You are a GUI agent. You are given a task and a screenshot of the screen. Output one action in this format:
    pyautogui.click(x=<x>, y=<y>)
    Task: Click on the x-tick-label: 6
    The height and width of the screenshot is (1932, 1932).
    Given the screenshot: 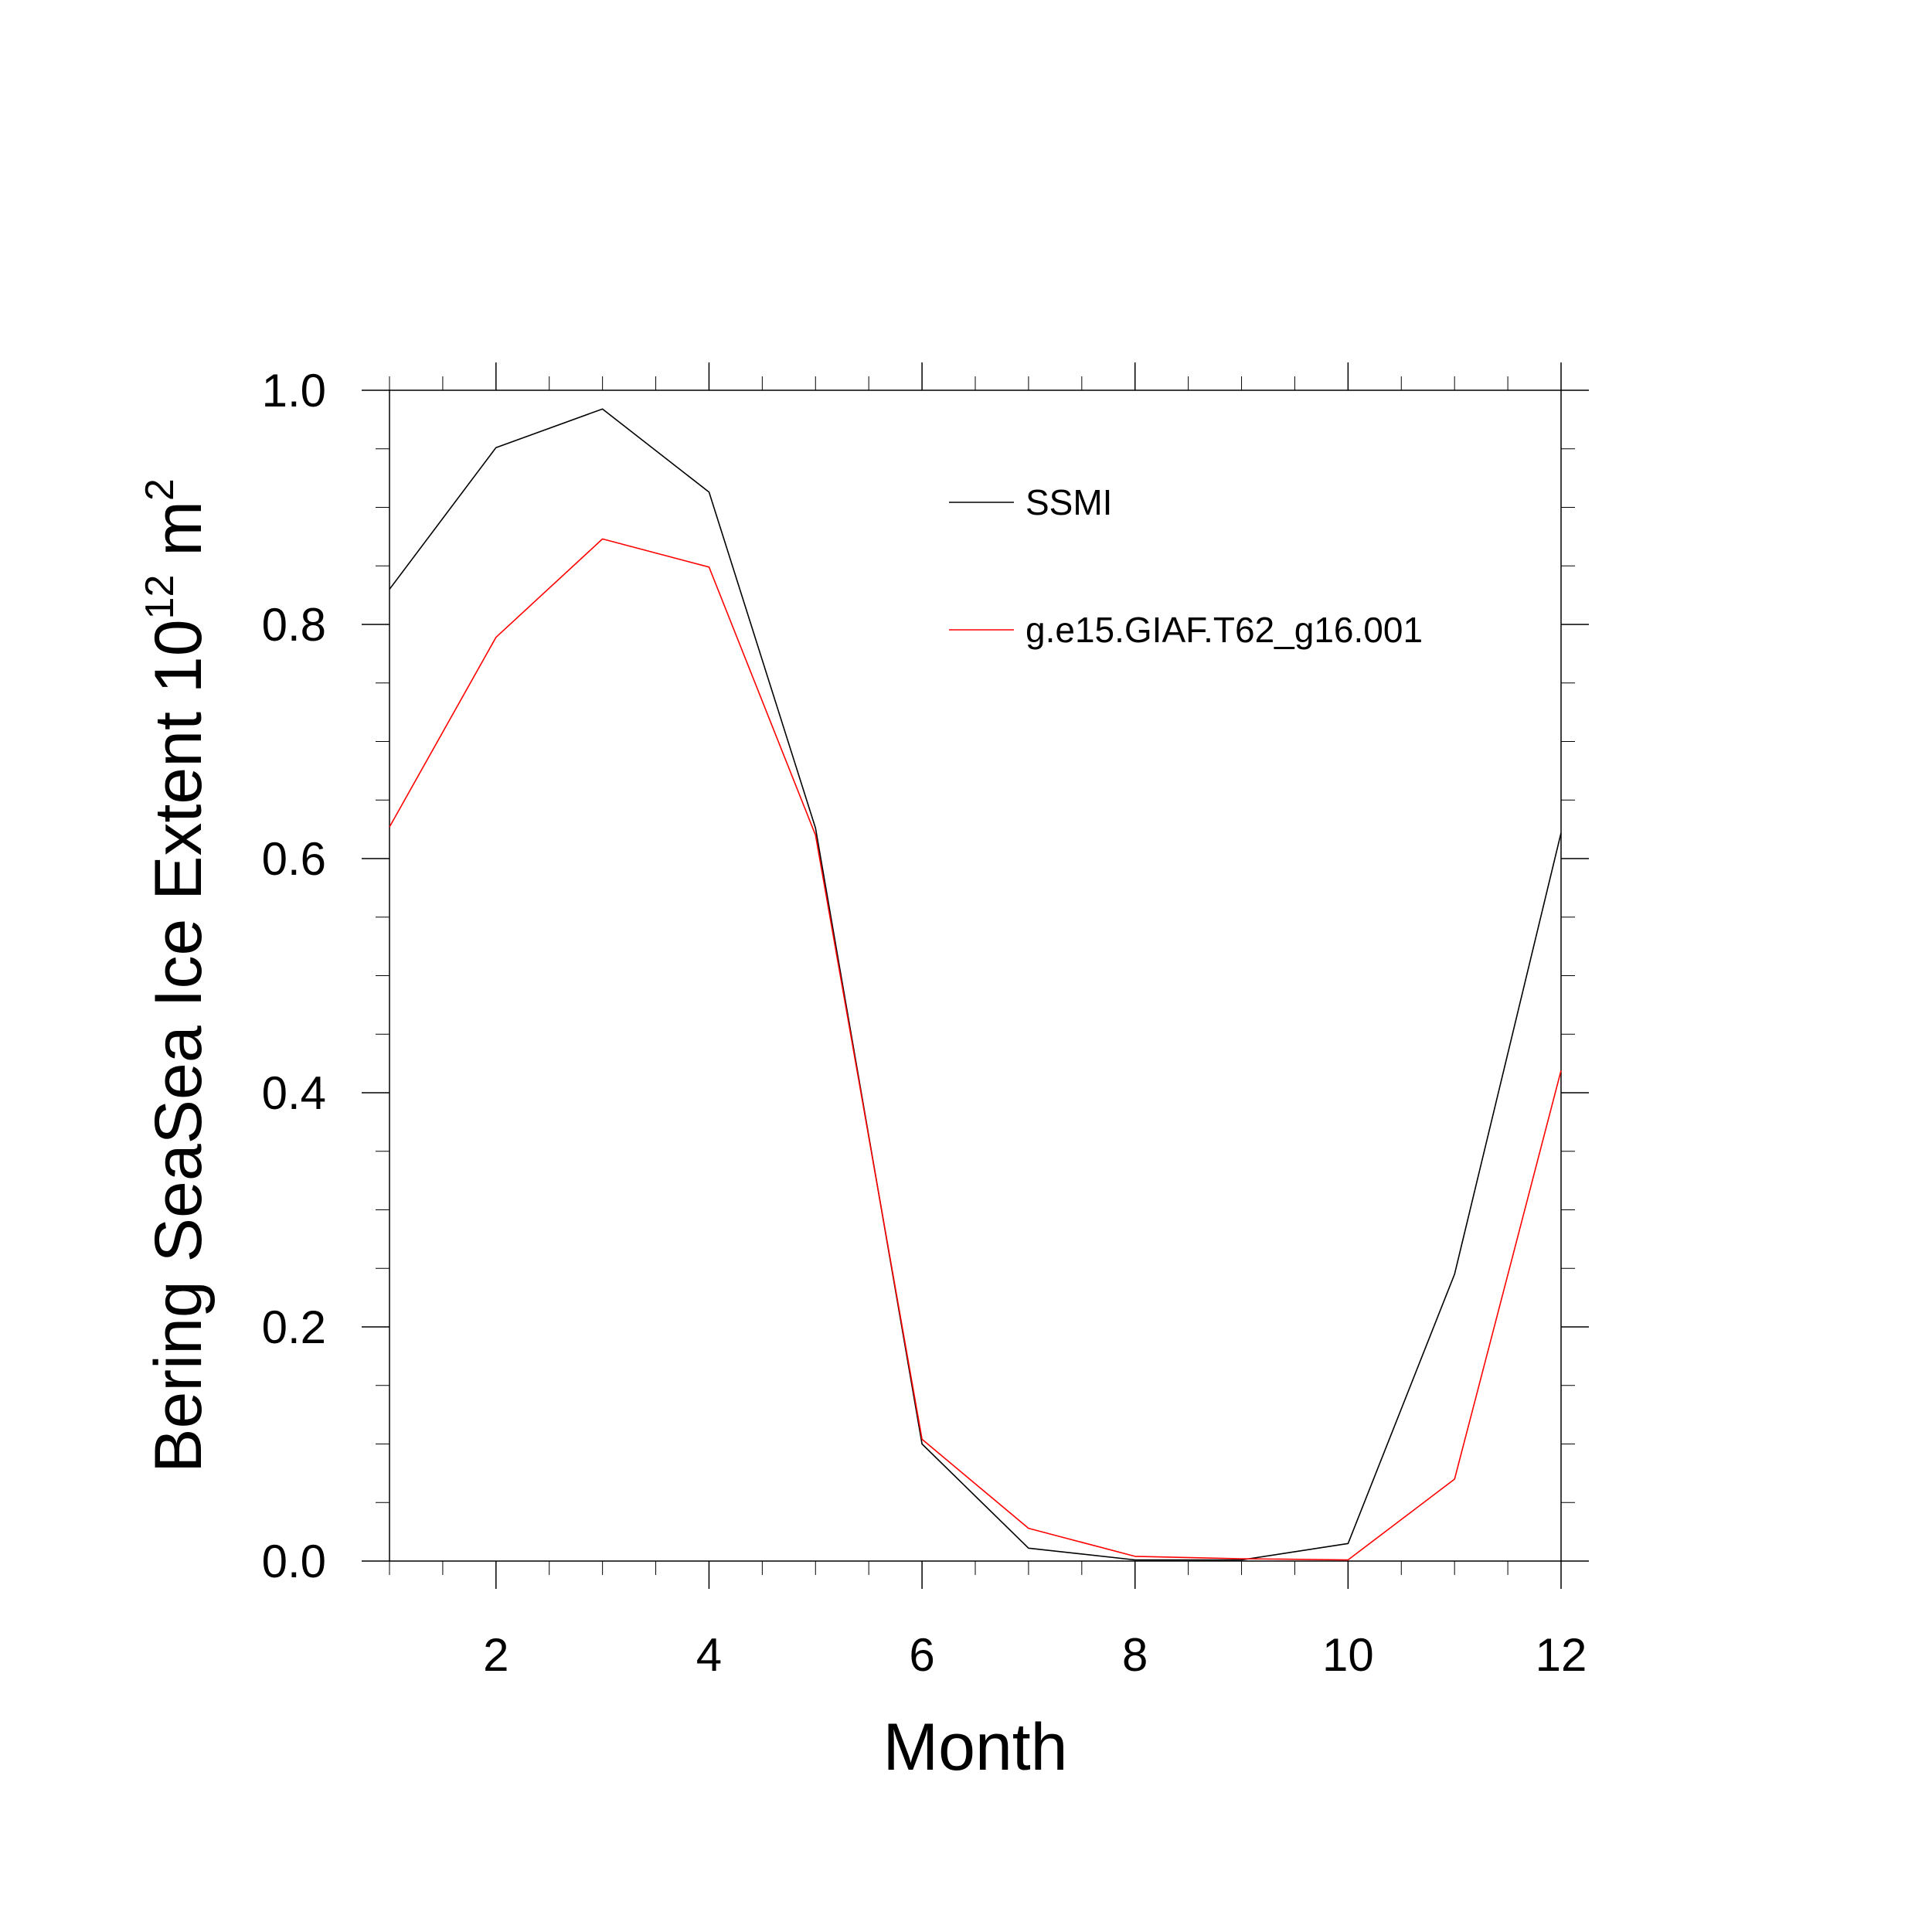 What is the action you would take?
    pyautogui.click(x=921, y=1655)
    